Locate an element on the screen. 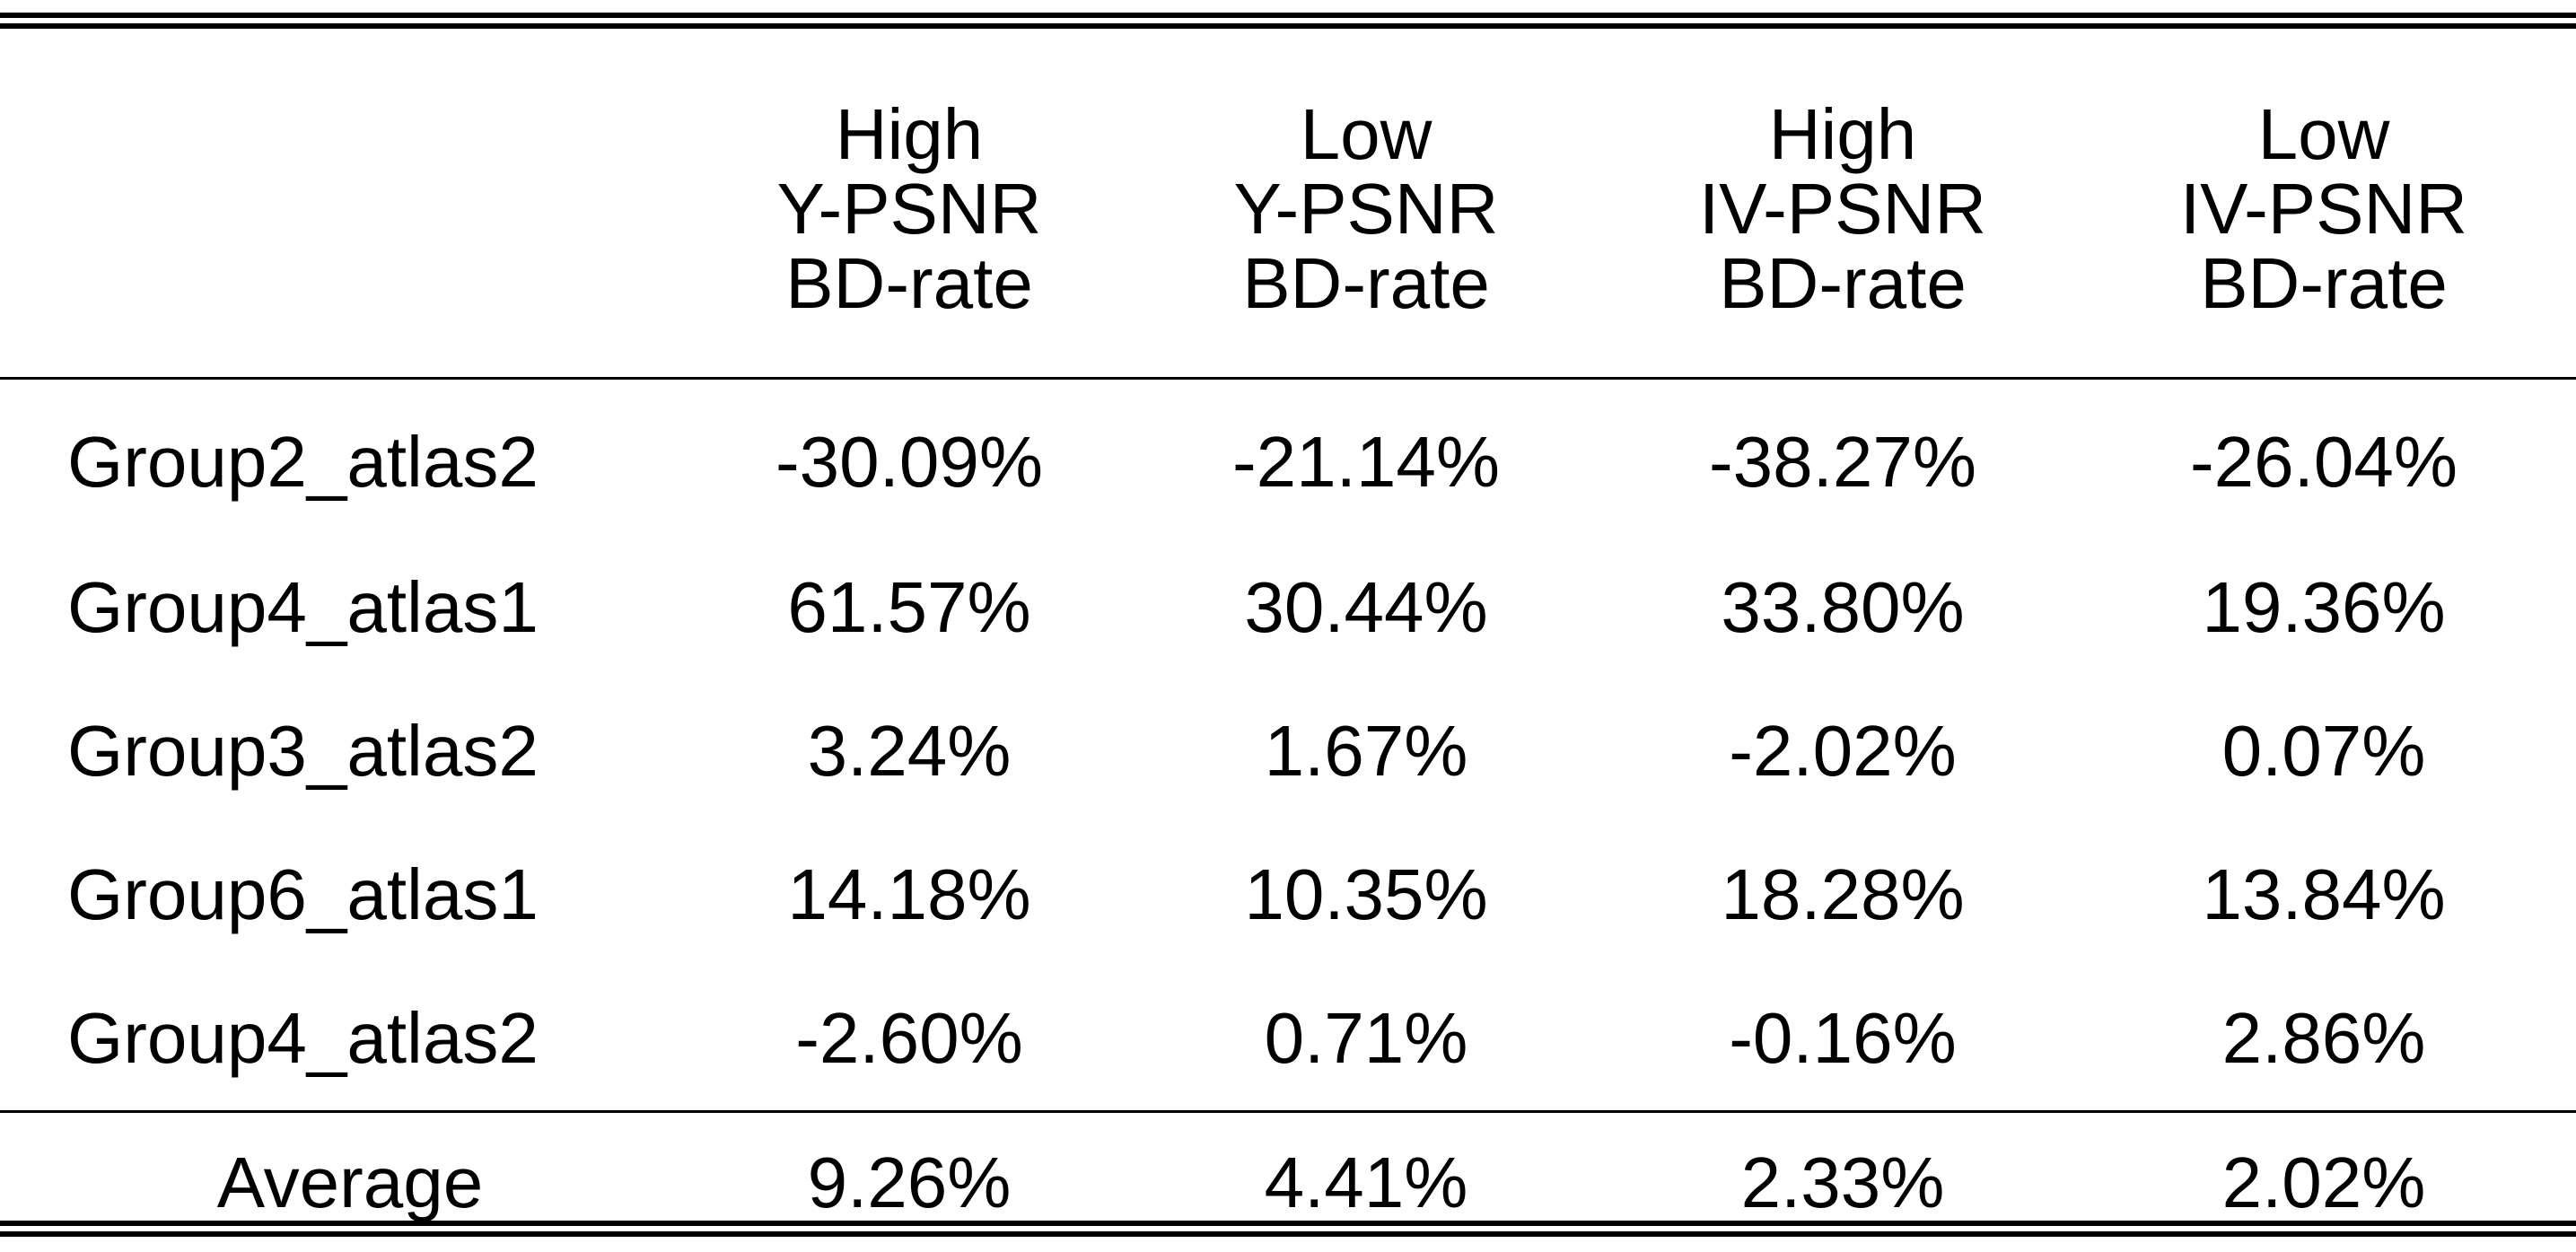  table-row: Group4_atlas2 -2.60% 0.71% -0.16% 2.86% is located at coordinates (1288, 1039).